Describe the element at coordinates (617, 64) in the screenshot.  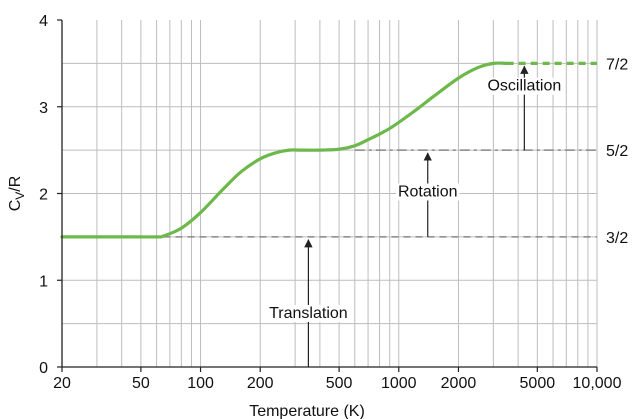
I see `right-value-label: 7/2` at that location.